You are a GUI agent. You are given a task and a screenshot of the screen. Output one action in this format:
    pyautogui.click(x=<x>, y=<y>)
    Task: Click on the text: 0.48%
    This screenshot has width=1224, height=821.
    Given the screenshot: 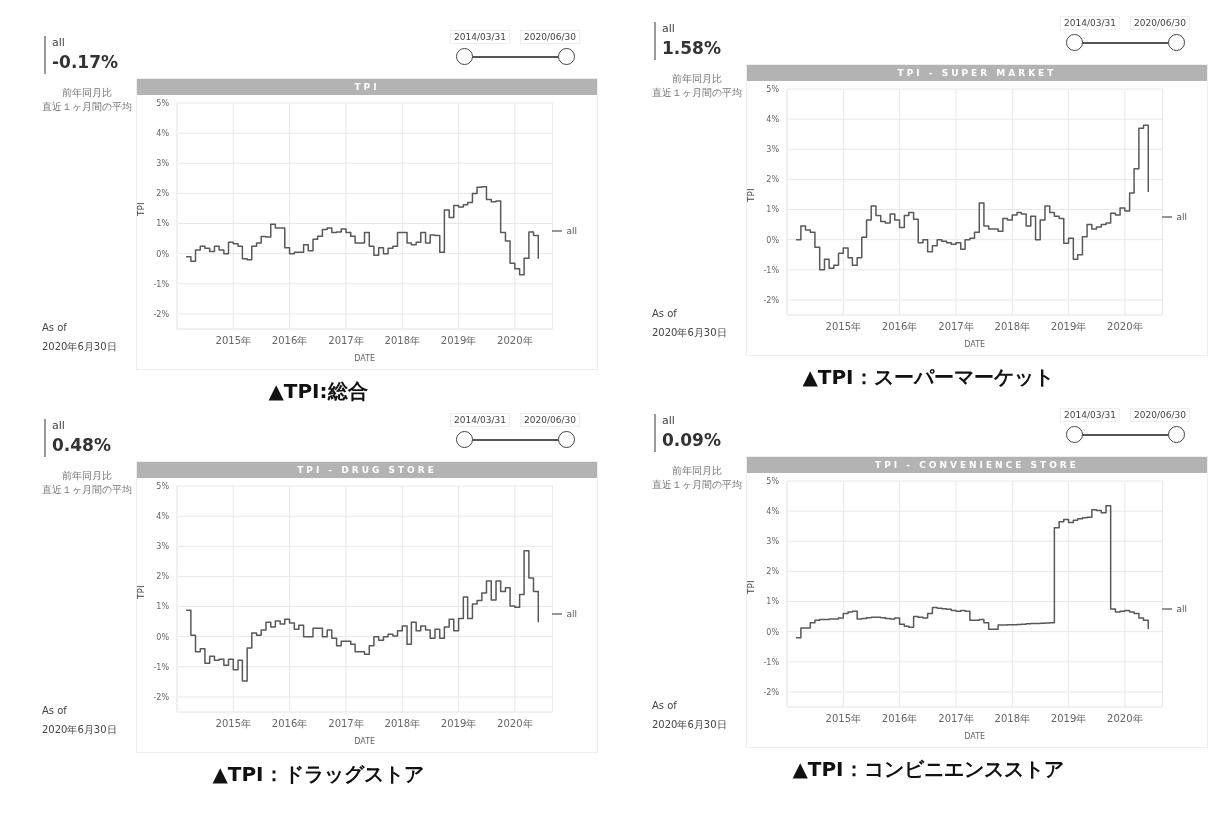 What is the action you would take?
    pyautogui.click(x=81, y=445)
    